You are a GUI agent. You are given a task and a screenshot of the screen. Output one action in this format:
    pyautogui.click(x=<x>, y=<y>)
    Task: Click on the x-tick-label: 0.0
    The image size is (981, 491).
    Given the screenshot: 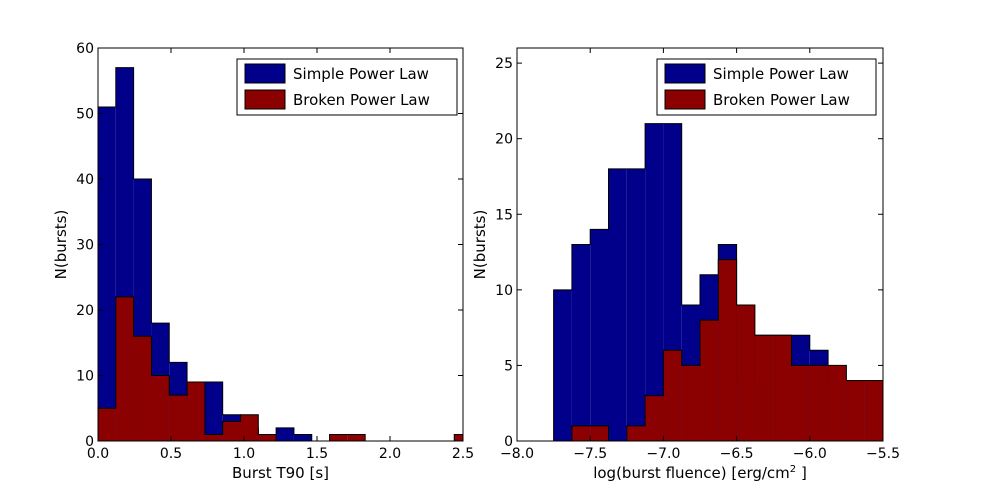 What is the action you would take?
    pyautogui.click(x=98, y=454)
    